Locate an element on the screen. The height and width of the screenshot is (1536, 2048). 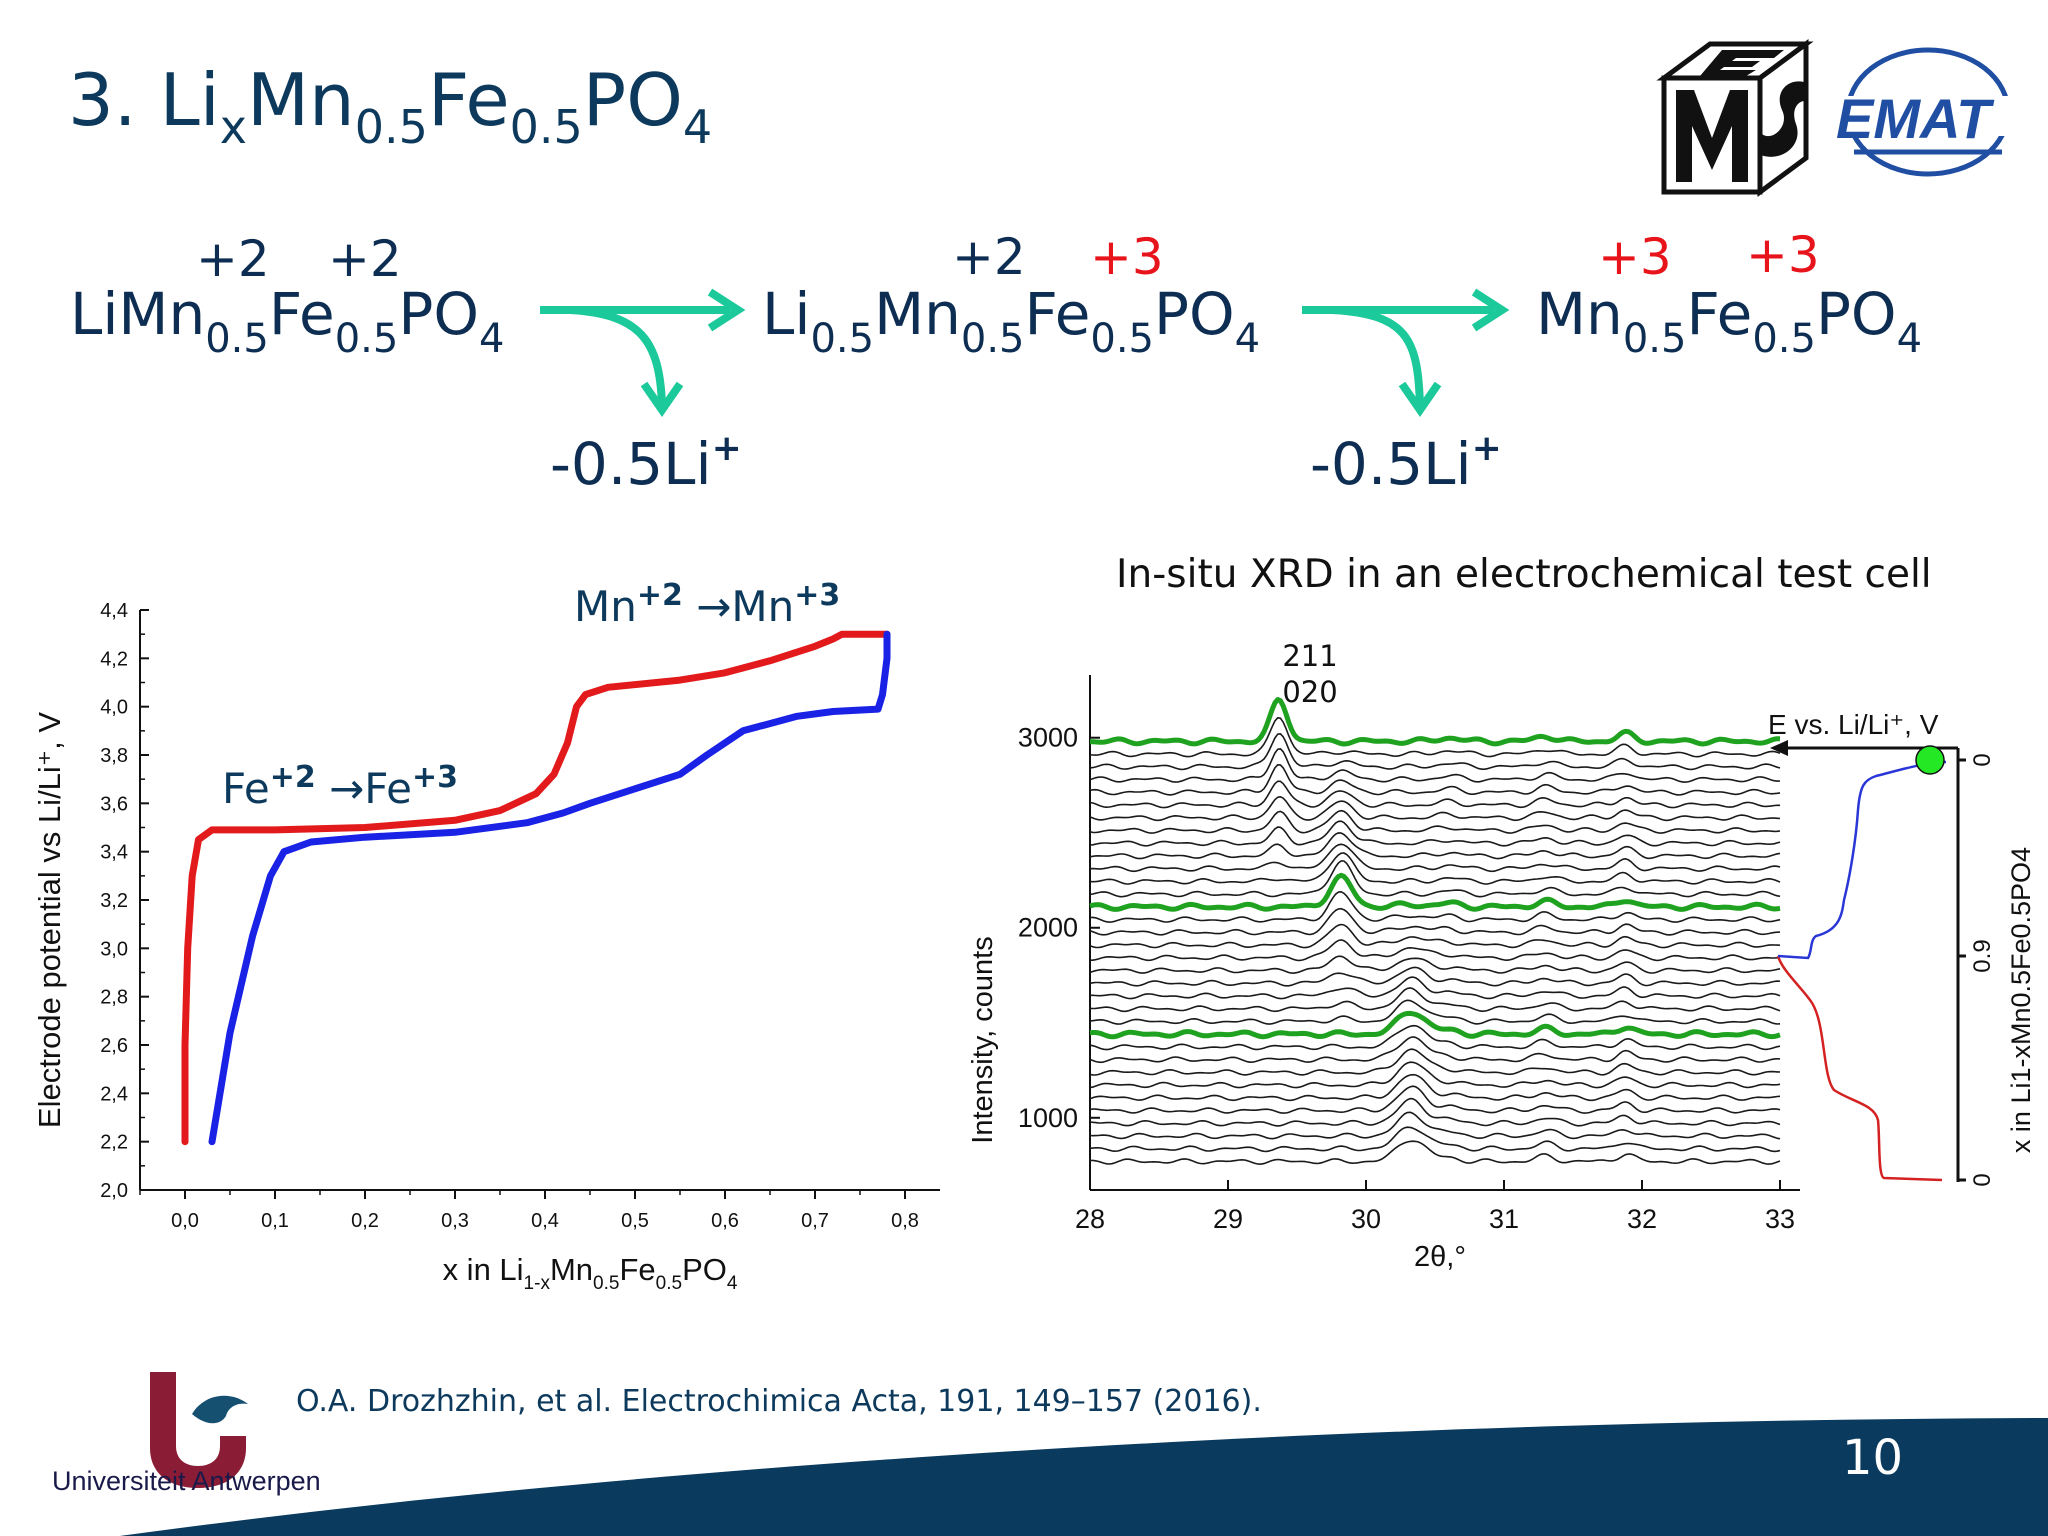
echem-y-tick-label: 4,2 is located at coordinates (114, 659).